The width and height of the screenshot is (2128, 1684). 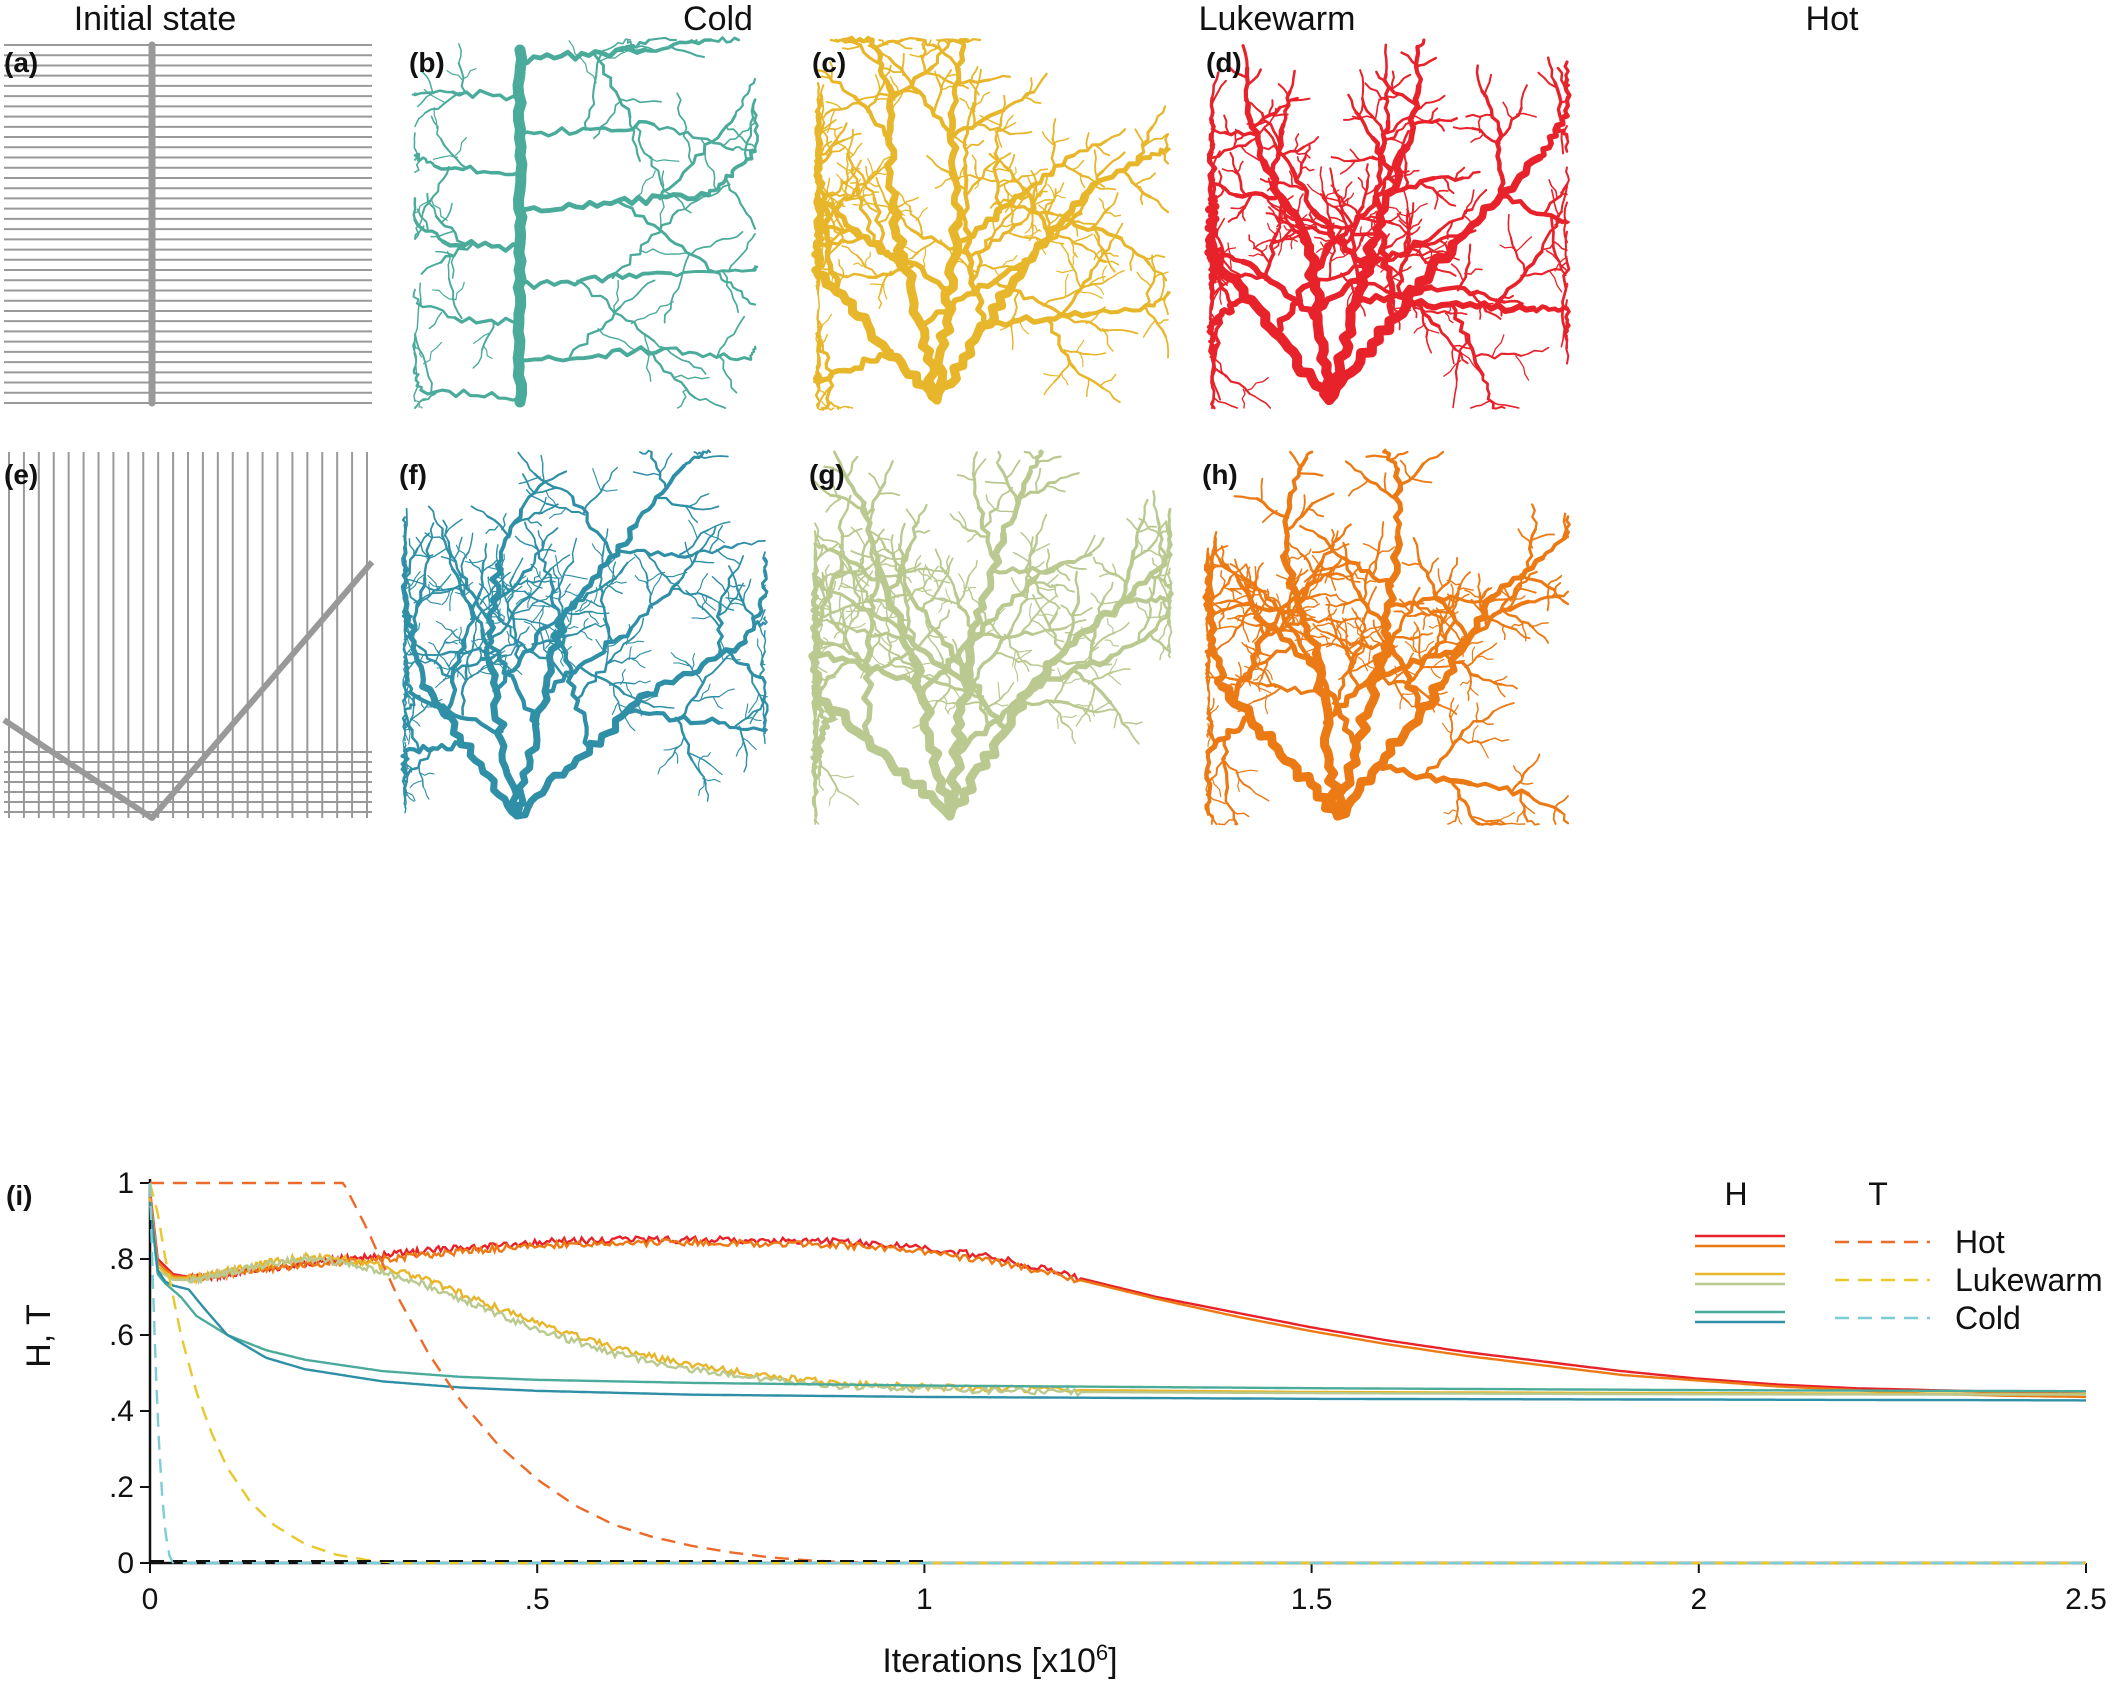 What do you see at coordinates (2086, 1599) in the screenshot?
I see `x-tick-label: 2.5` at bounding box center [2086, 1599].